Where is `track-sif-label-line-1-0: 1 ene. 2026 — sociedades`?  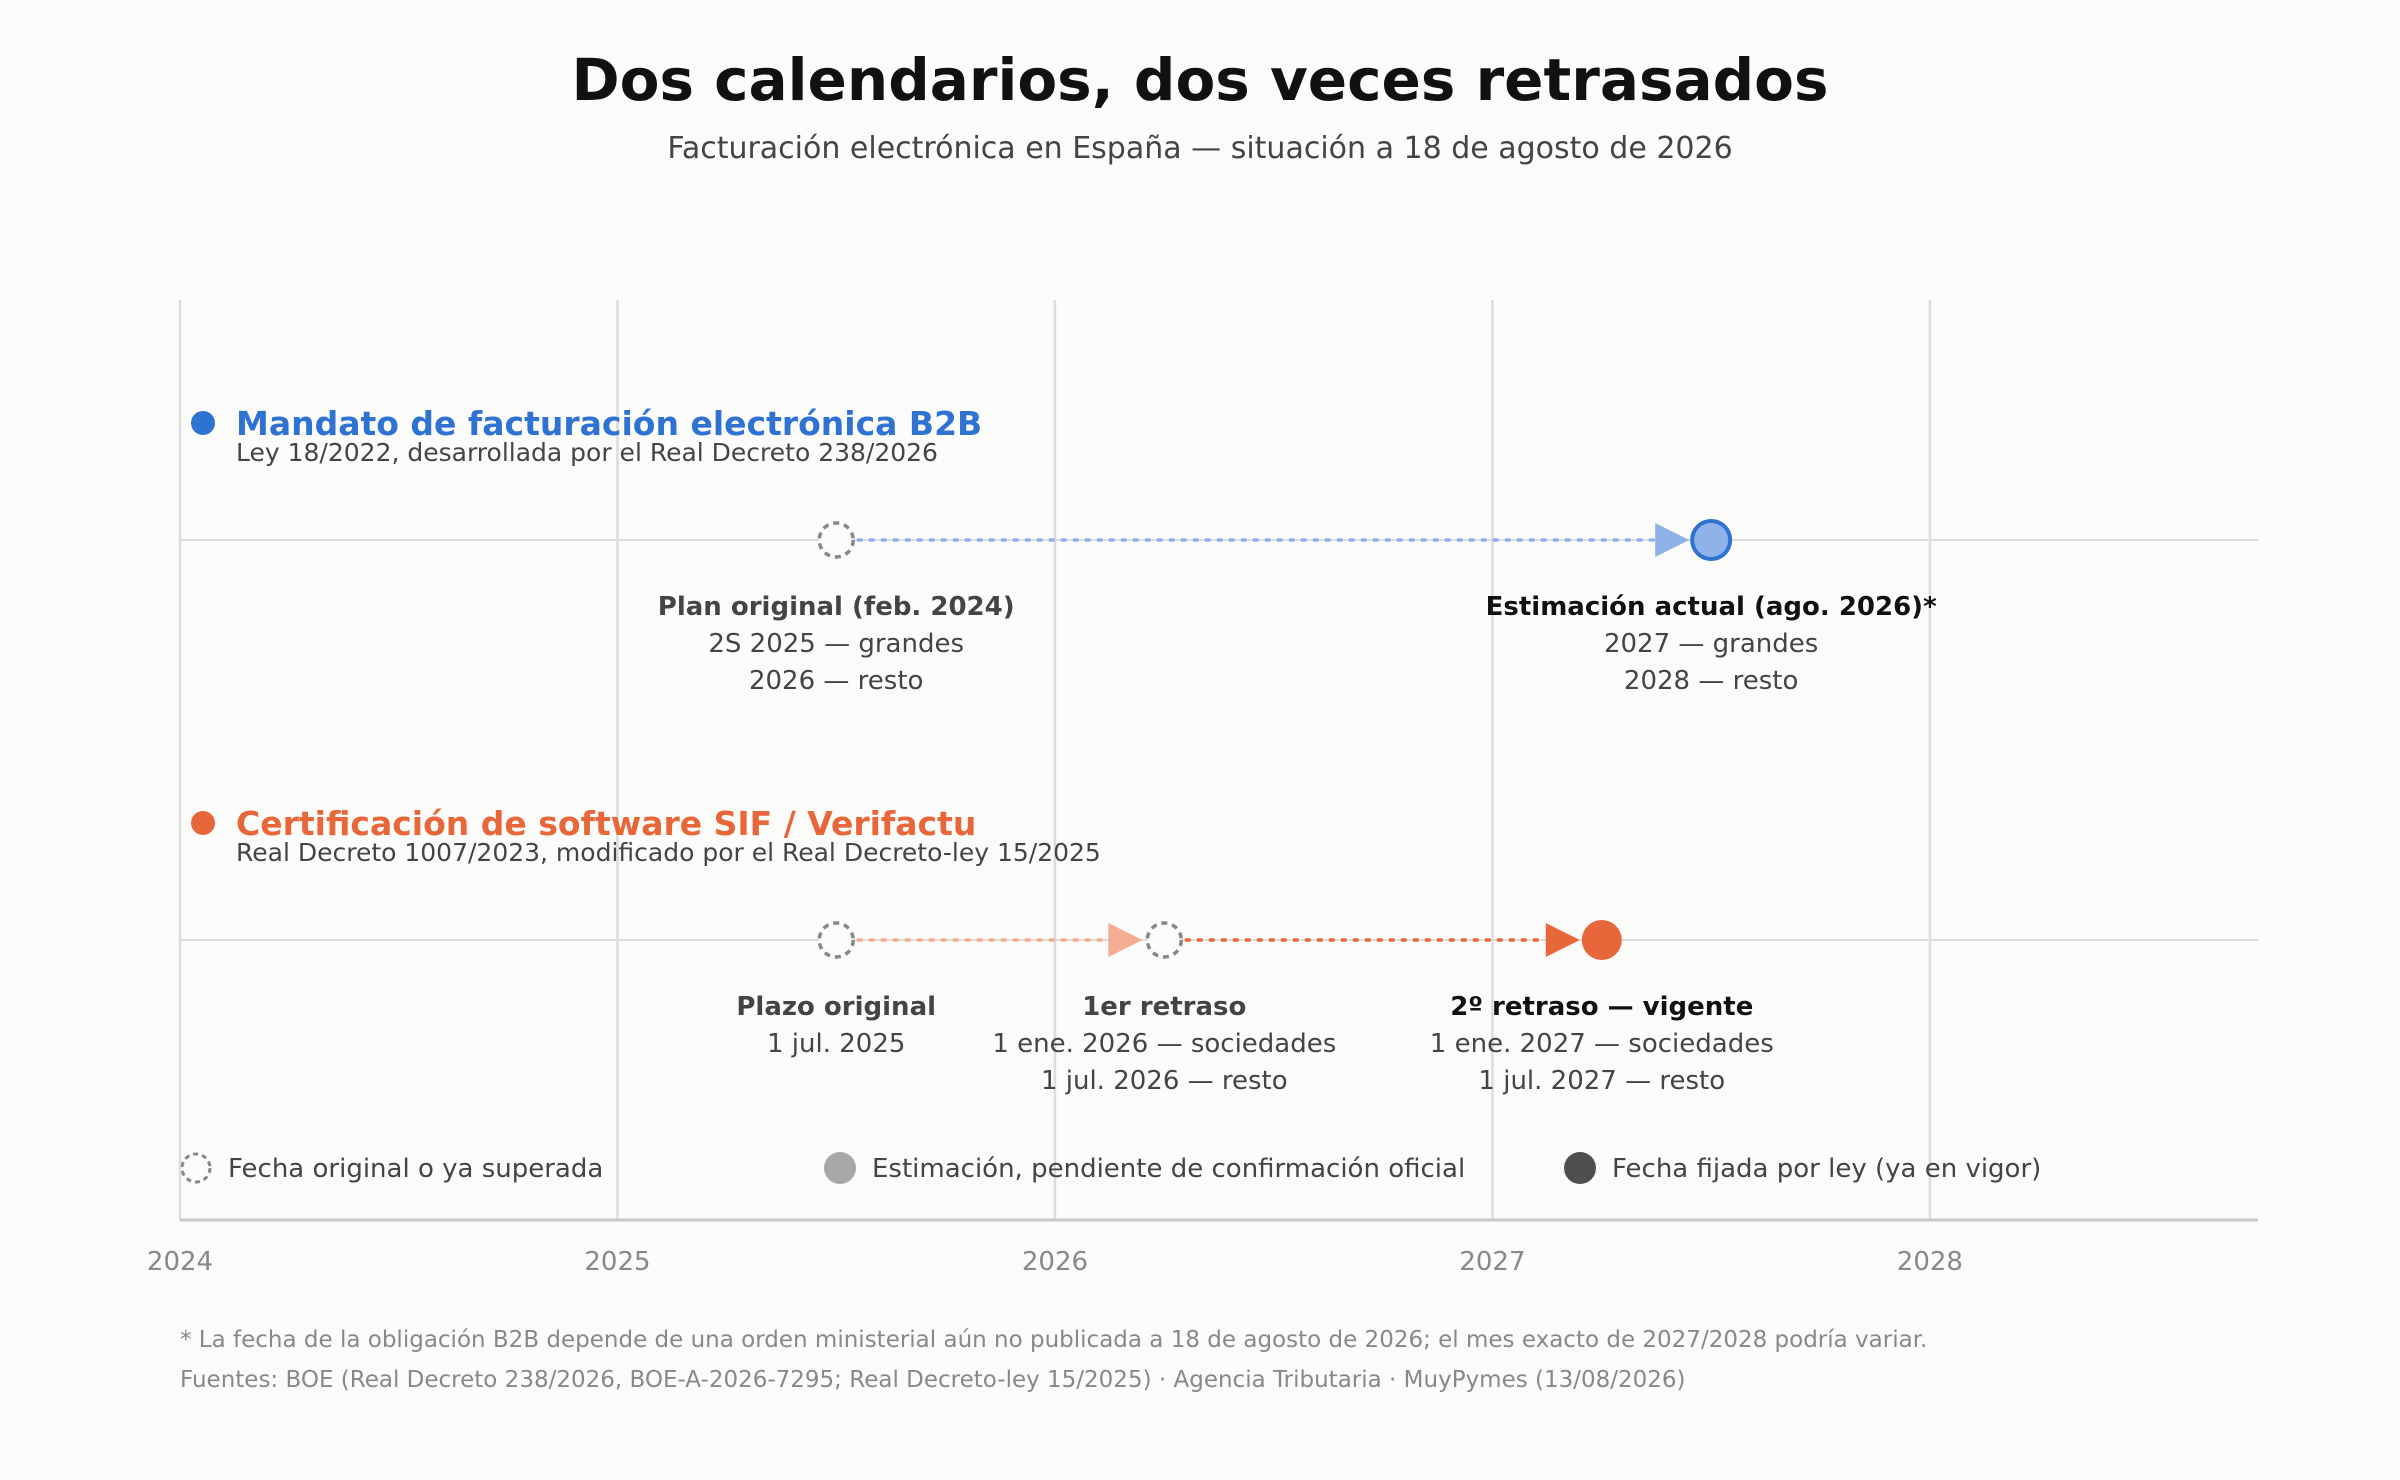
track-sif-label-line-1-0: 1 ene. 2026 — sociedades is located at coordinates (1164, 1044).